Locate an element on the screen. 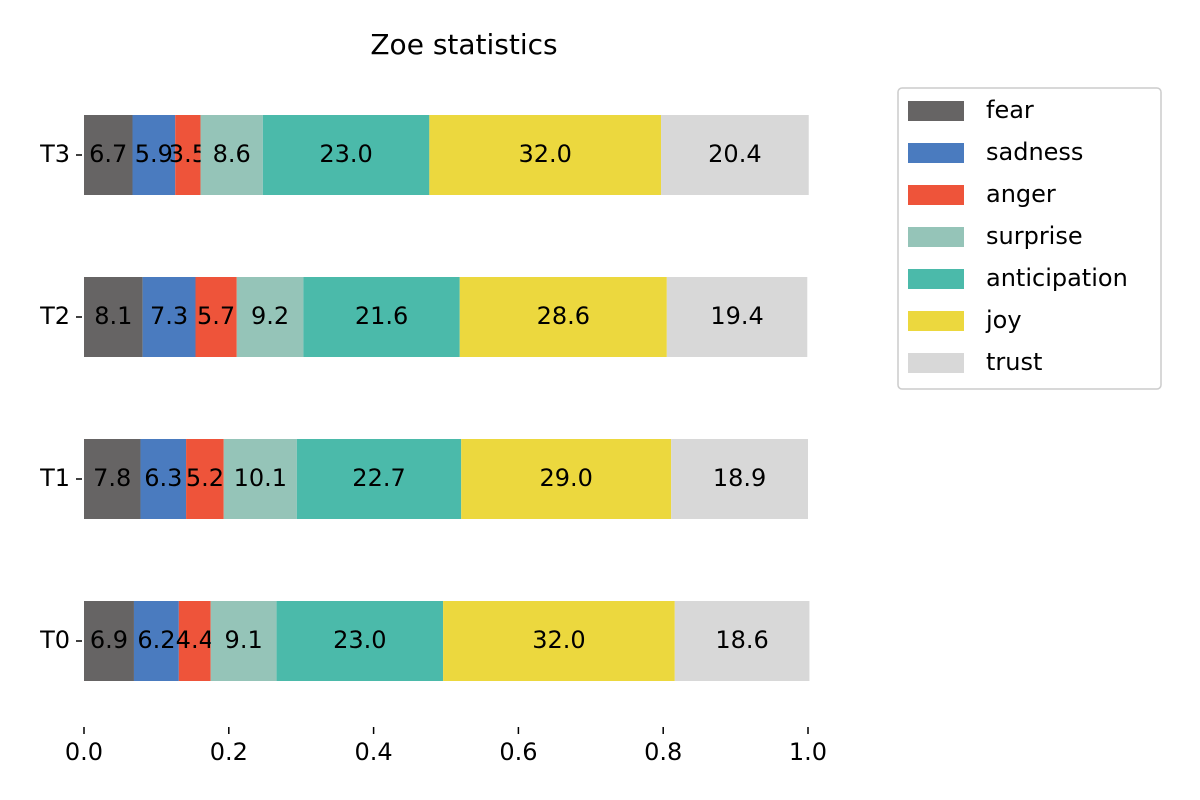  value-label: 4.4 is located at coordinates (195, 640).